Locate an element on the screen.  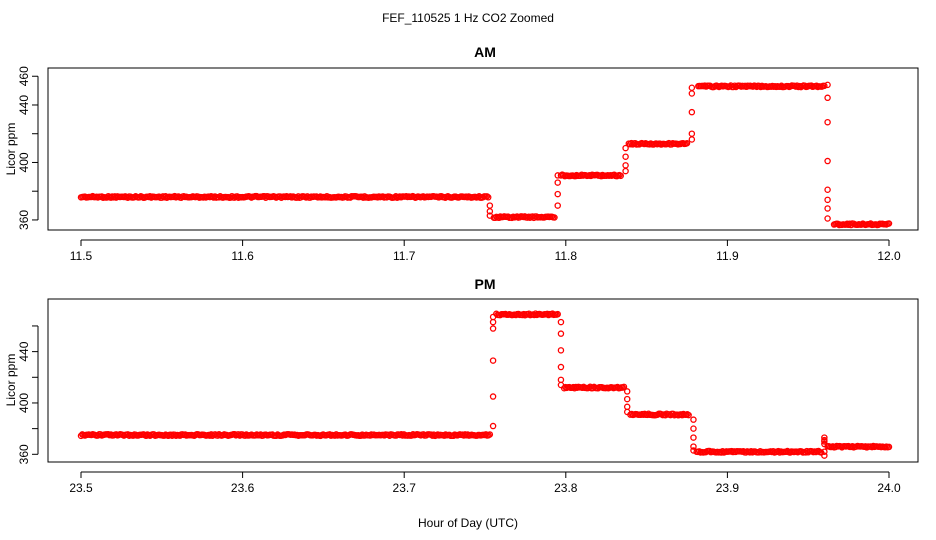
pm-y-axis-label: Licor ppm is located at coordinates (11, 380).